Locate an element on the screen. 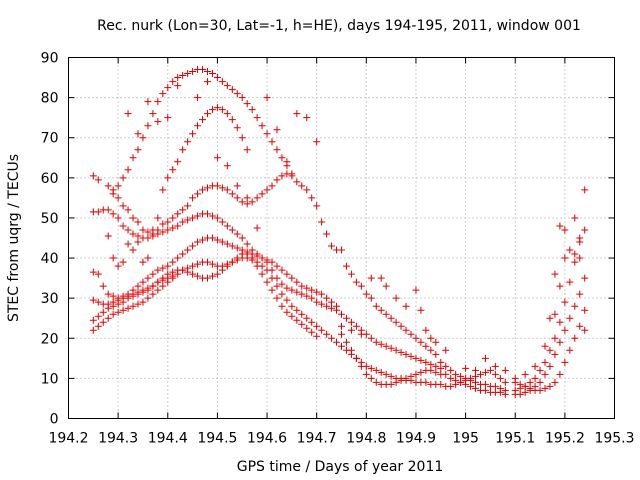 This screenshot has height=480, width=640. y-tick-label: 80 is located at coordinates (50, 99).